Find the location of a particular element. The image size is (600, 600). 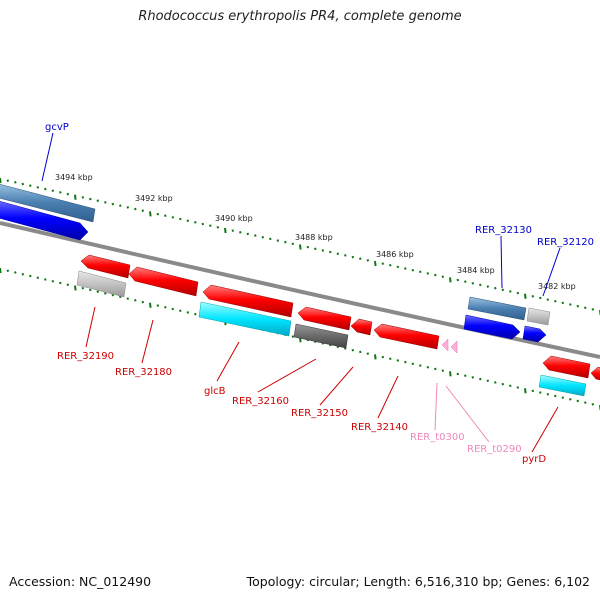

gene-glcB-cyan is located at coordinates (245, 319).